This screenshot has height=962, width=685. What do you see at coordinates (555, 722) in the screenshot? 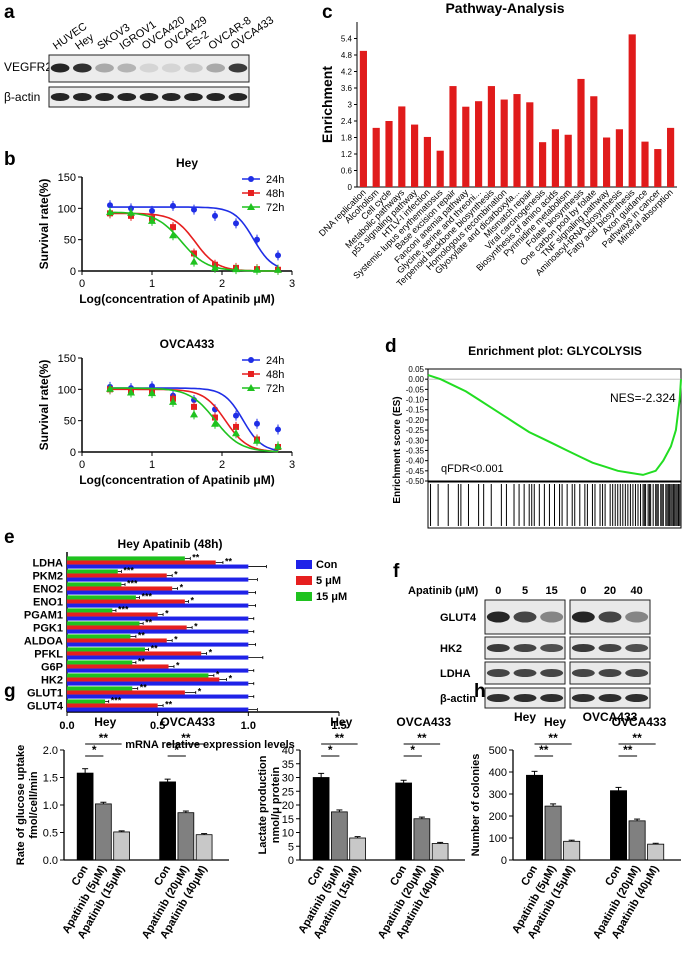
I see `group-title: Hey` at bounding box center [555, 722].